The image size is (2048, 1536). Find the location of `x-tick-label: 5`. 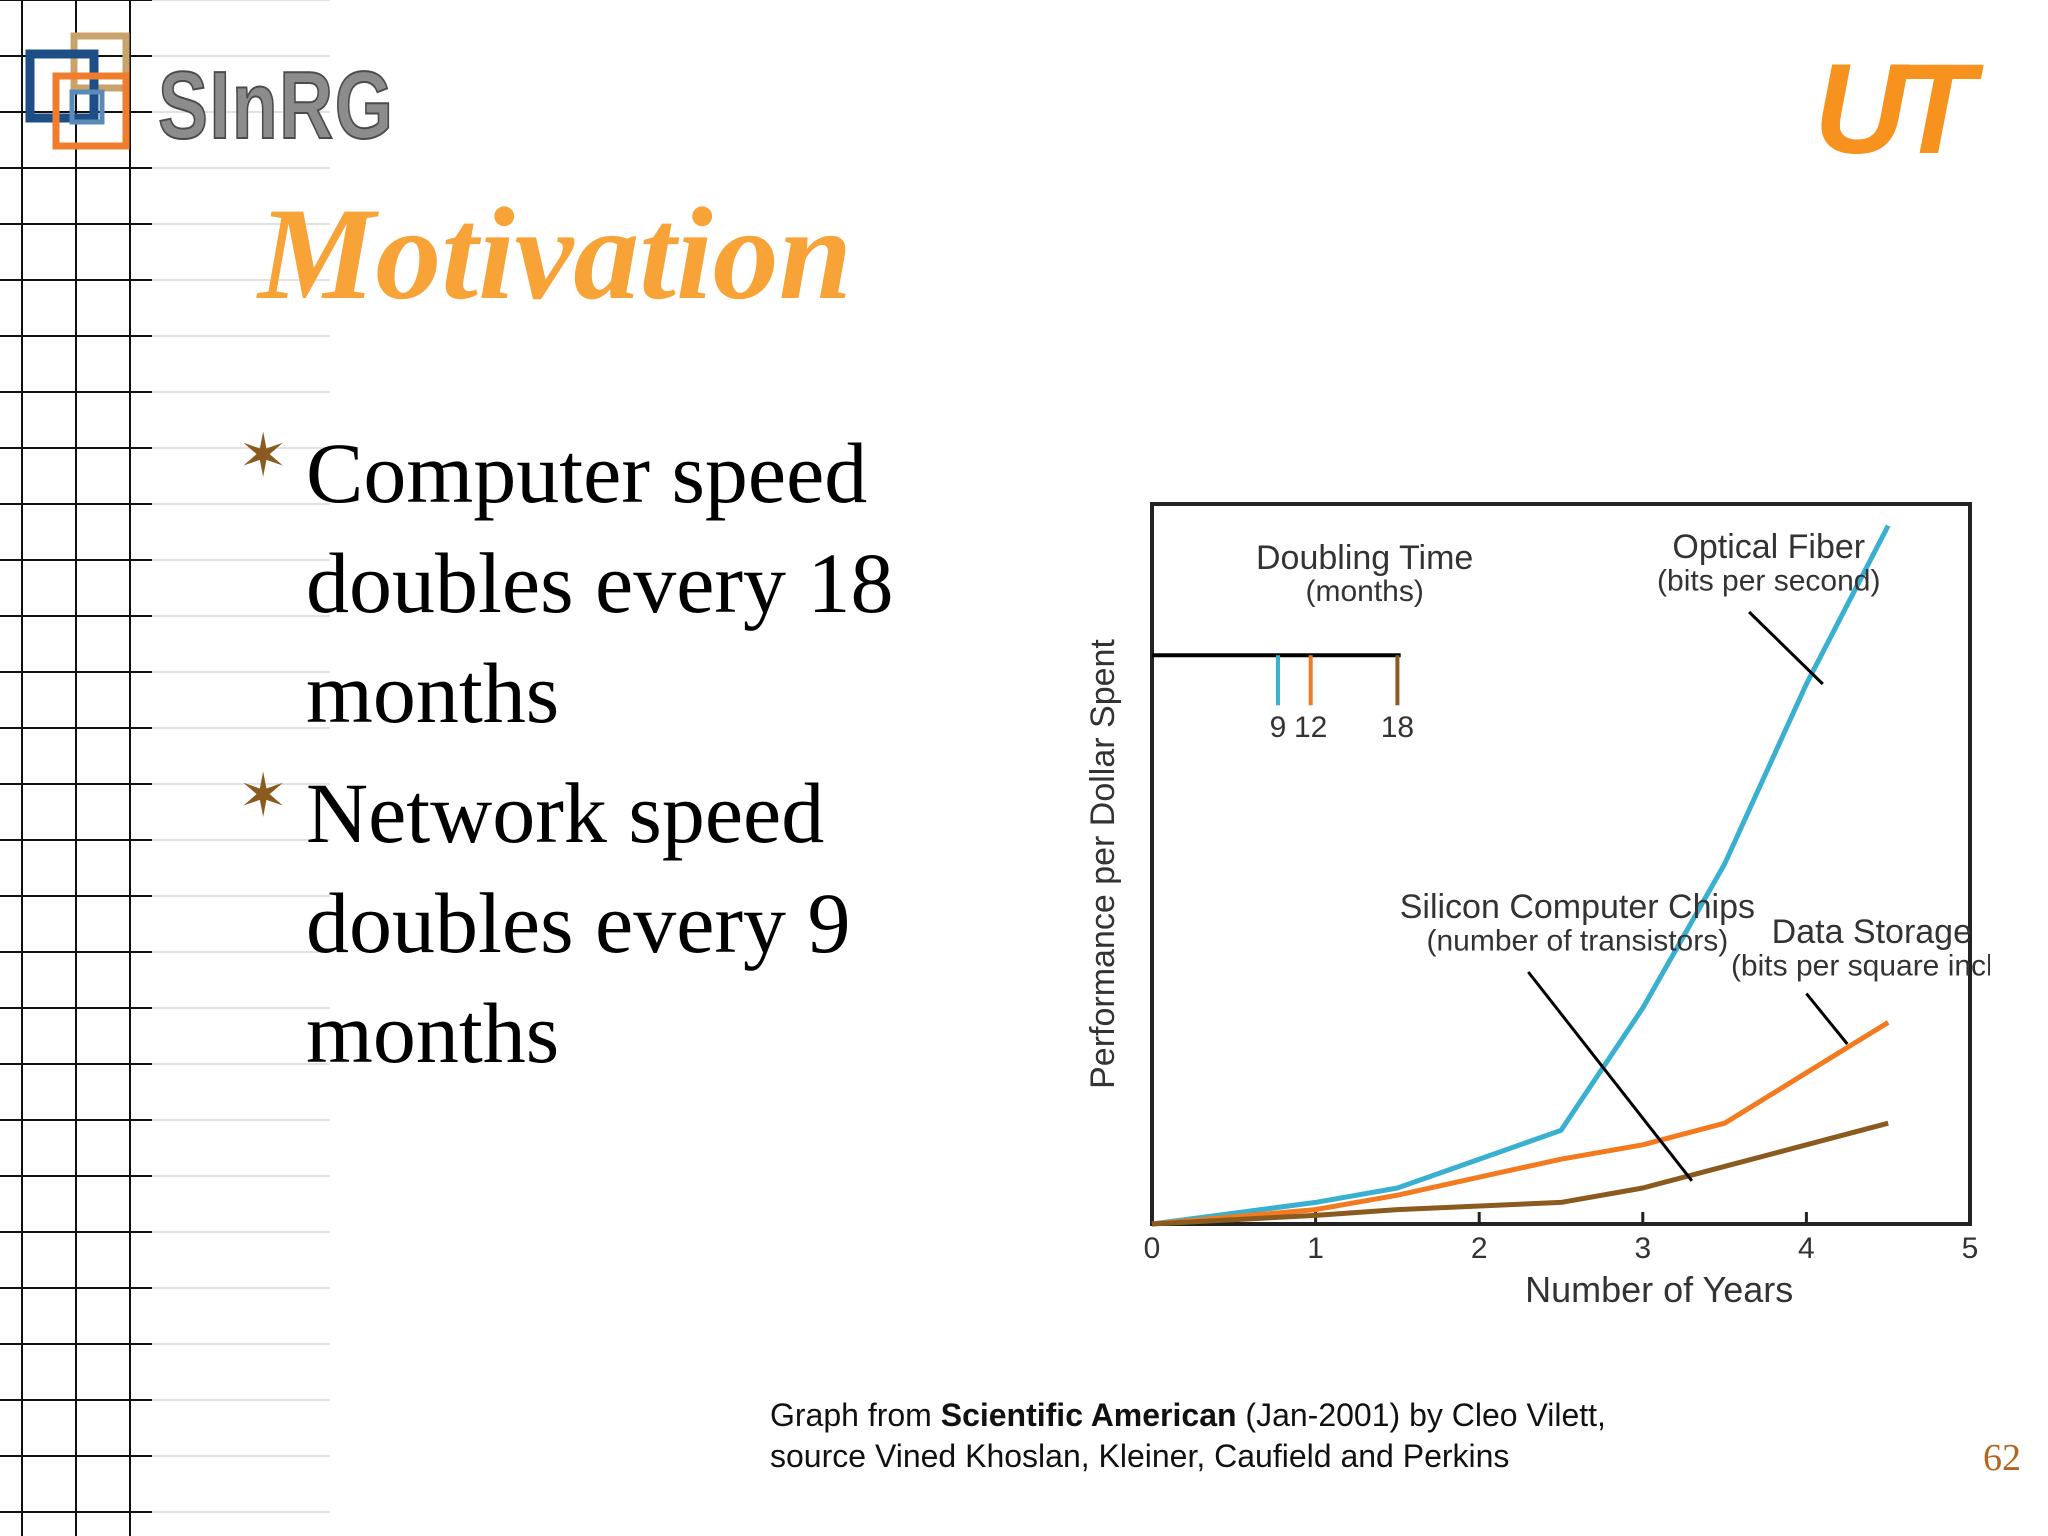

x-tick-label: 5 is located at coordinates (1970, 1248).